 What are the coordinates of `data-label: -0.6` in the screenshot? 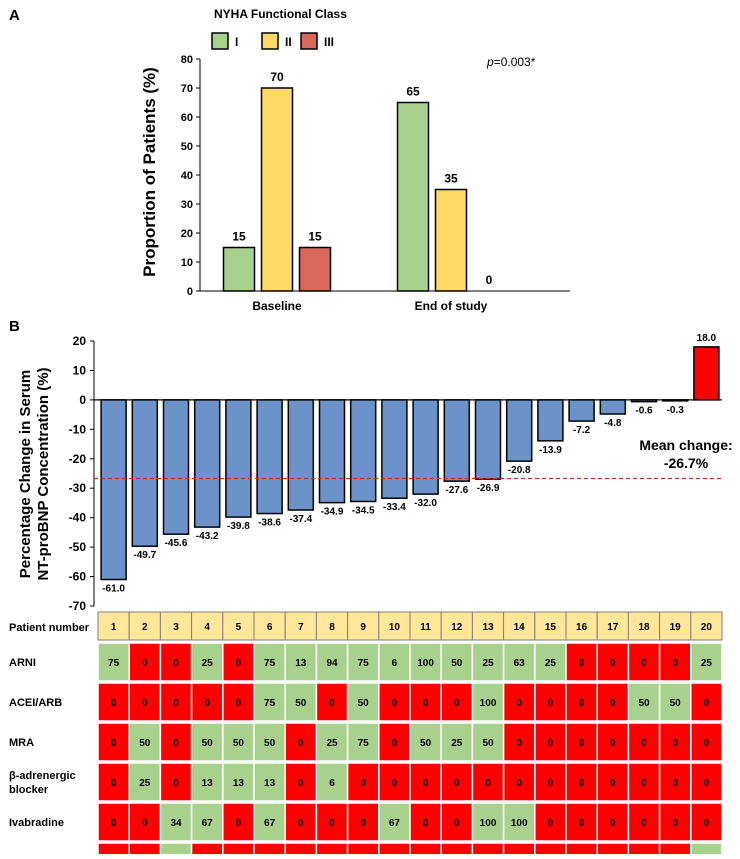 It's located at (644, 411).